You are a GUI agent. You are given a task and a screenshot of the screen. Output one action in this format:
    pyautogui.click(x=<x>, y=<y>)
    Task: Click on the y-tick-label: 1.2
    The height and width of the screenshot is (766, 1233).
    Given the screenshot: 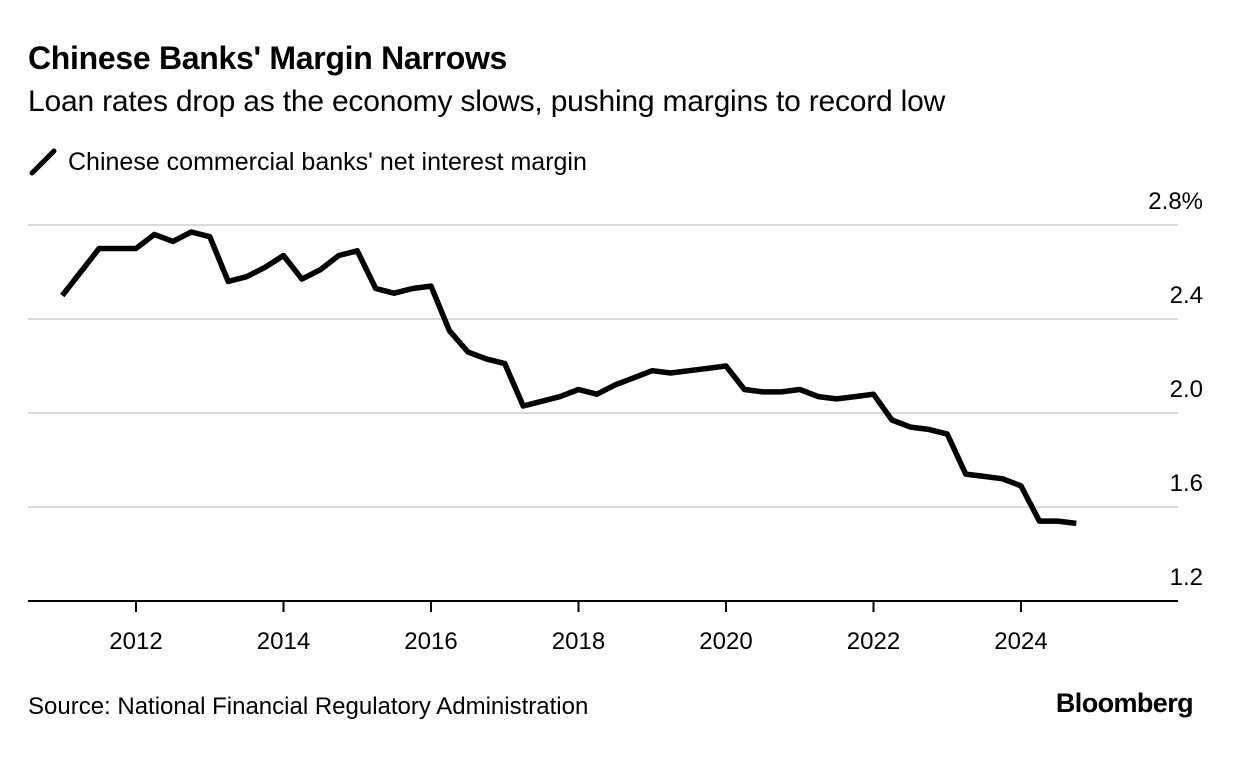 What is the action you would take?
    pyautogui.click(x=1186, y=577)
    